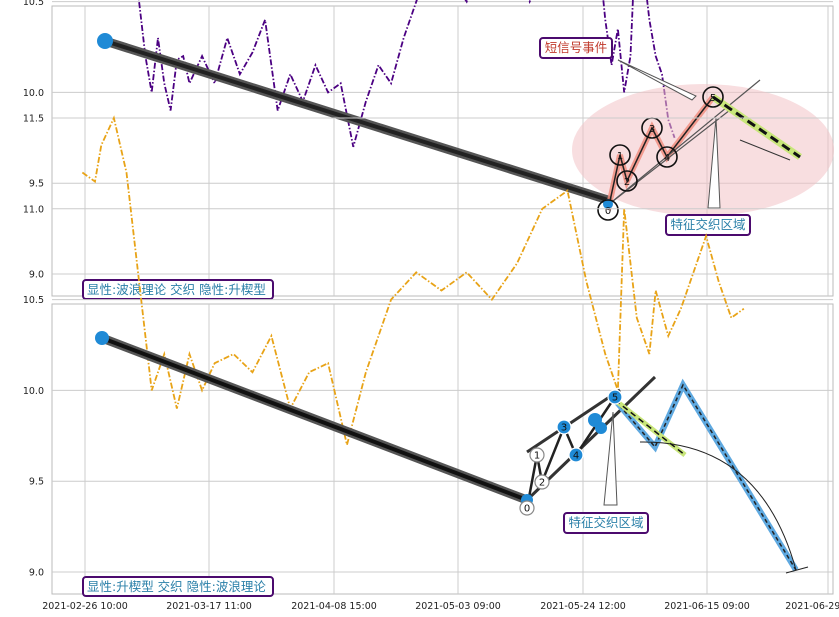 The width and height of the screenshot is (839, 617). What do you see at coordinates (718, 506) in the screenshot?
I see `projection-curve` at bounding box center [718, 506].